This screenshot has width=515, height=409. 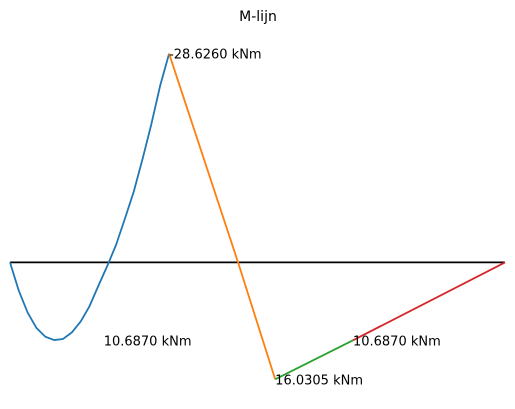 What do you see at coordinates (215, 55) in the screenshot?
I see `value-annotation-1: -28.6260 kNm` at bounding box center [215, 55].